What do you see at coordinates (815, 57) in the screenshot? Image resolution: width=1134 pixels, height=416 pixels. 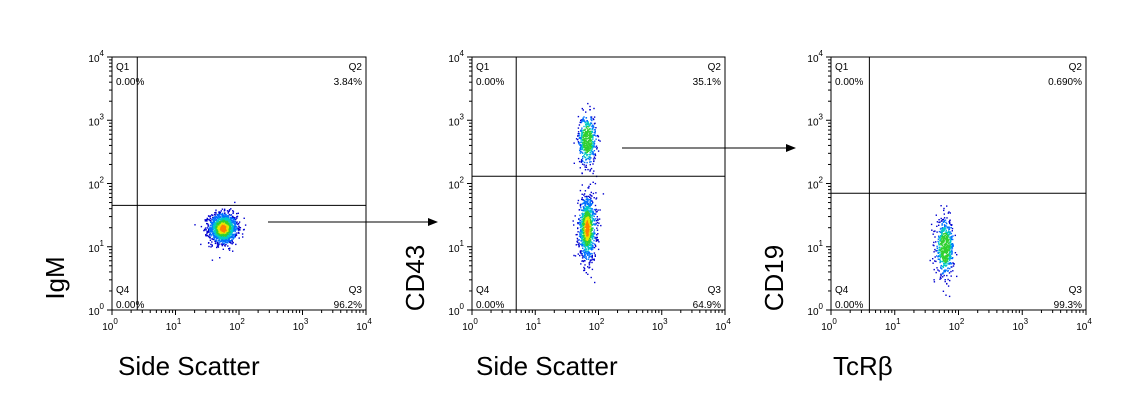 I see `y-tick-label: 10⁴` at bounding box center [815, 57].